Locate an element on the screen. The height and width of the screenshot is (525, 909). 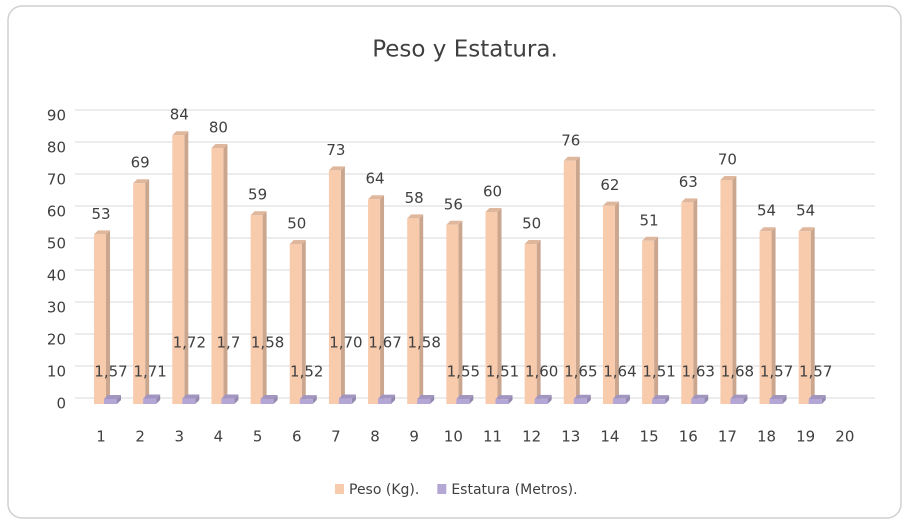
x-tick-label: 11 is located at coordinates (492, 437).